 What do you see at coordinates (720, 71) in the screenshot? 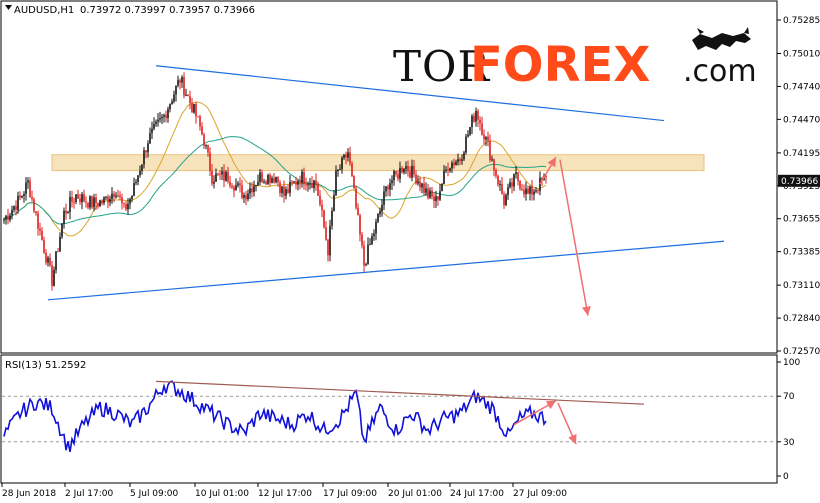
I see `logo-com-text: .com` at bounding box center [720, 71].